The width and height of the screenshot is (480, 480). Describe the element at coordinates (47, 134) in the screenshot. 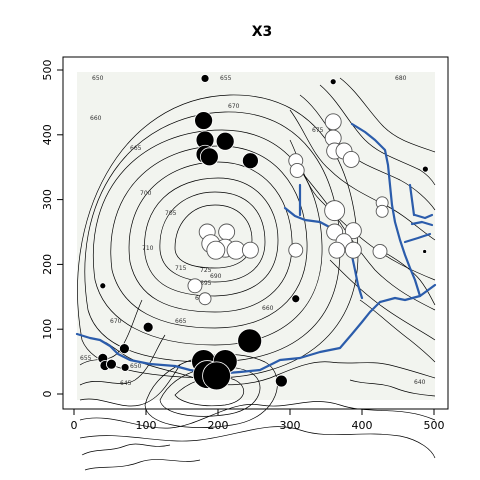

I see `y-tick-label: 400` at that location.